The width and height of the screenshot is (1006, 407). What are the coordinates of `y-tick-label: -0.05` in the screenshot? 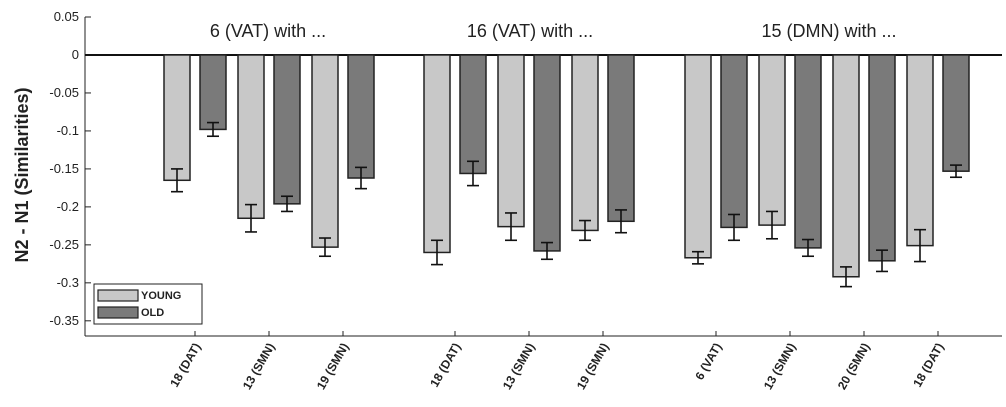 It's located at (64, 92).